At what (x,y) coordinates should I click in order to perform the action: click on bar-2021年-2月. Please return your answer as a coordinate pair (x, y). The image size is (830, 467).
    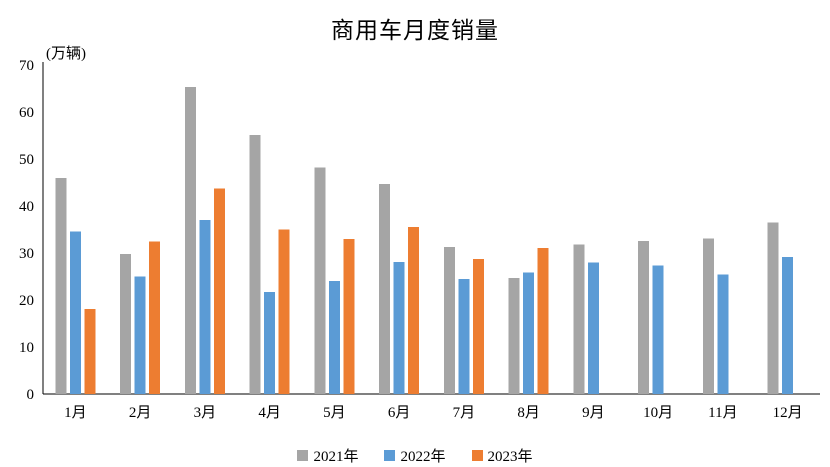
    Looking at the image, I should click on (126, 323).